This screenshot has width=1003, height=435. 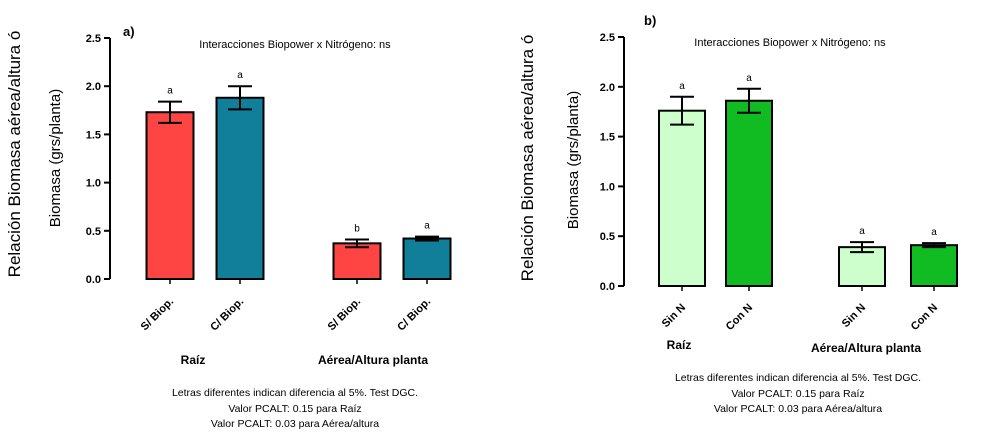 I want to click on significance-letter: b, so click(x=357, y=228).